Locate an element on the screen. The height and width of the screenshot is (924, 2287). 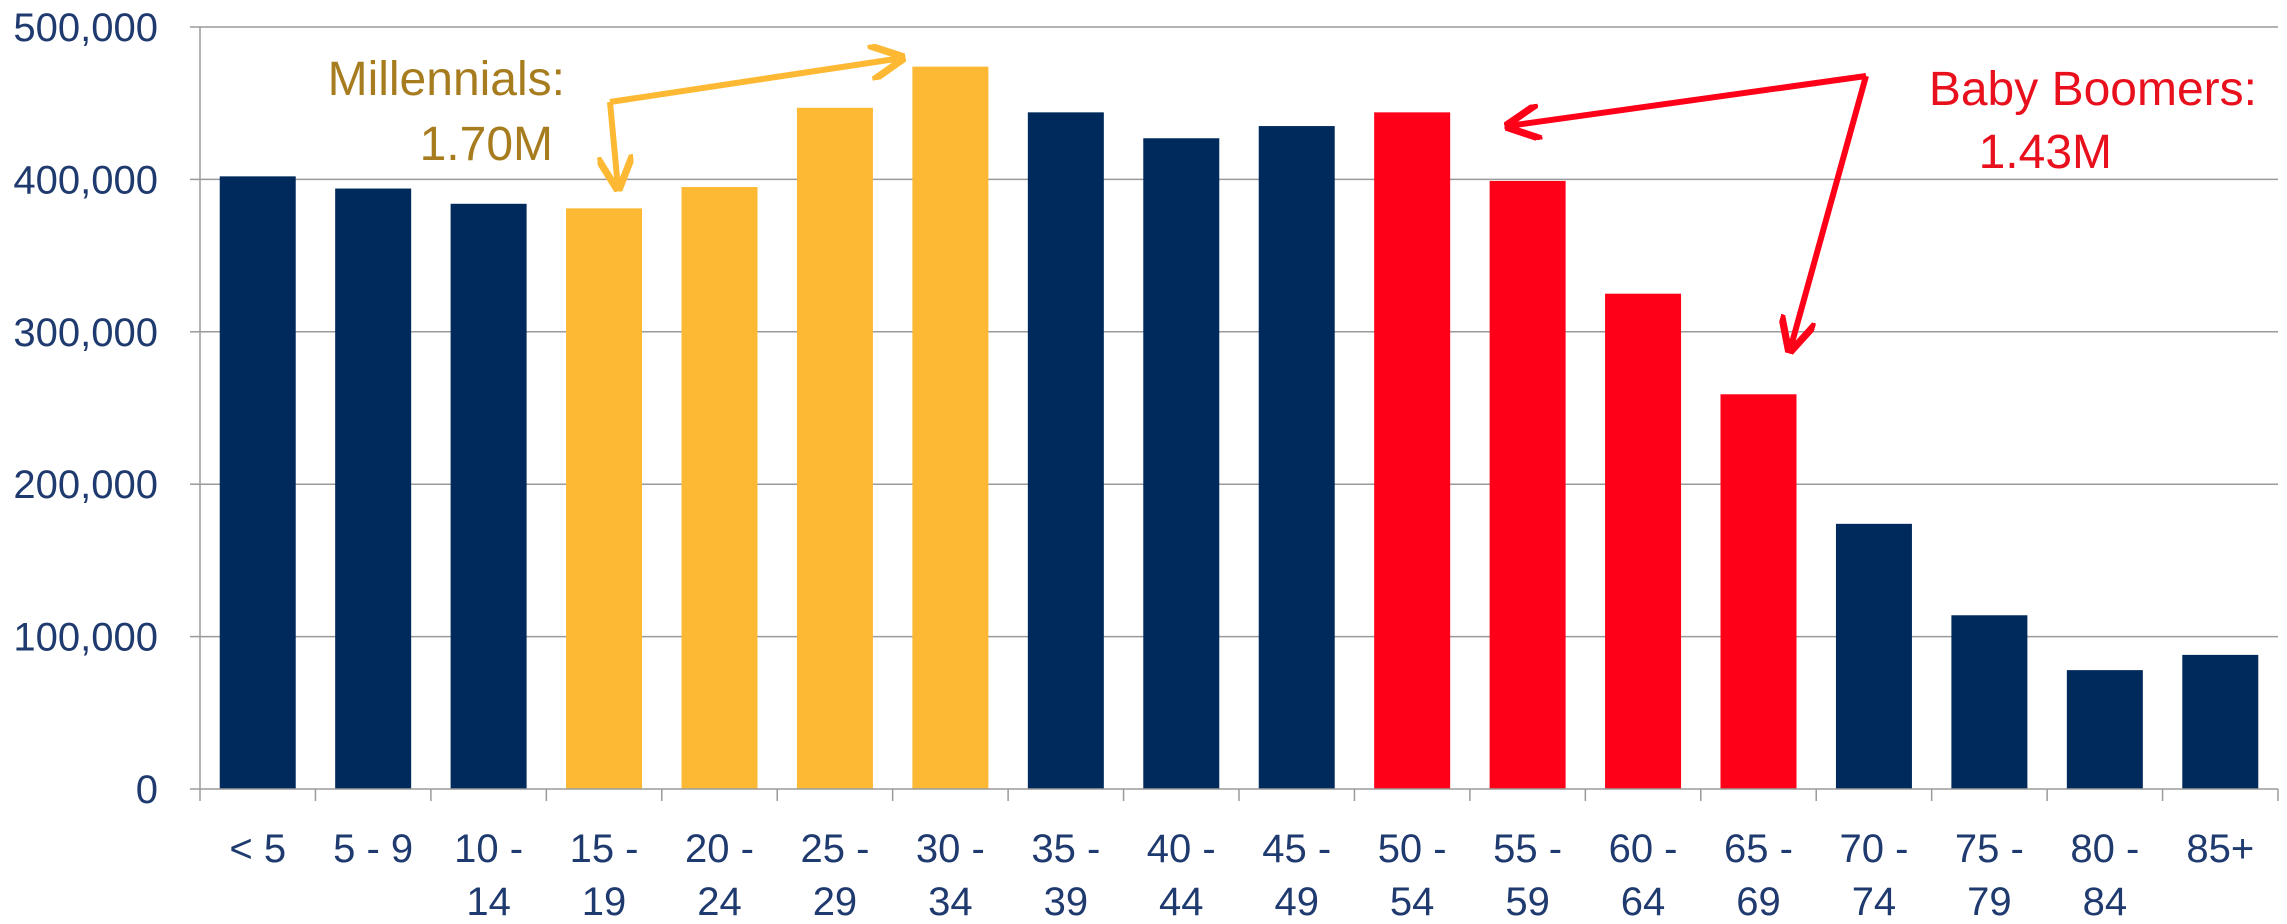
y-tick-label: 300,000 is located at coordinates (85, 333).